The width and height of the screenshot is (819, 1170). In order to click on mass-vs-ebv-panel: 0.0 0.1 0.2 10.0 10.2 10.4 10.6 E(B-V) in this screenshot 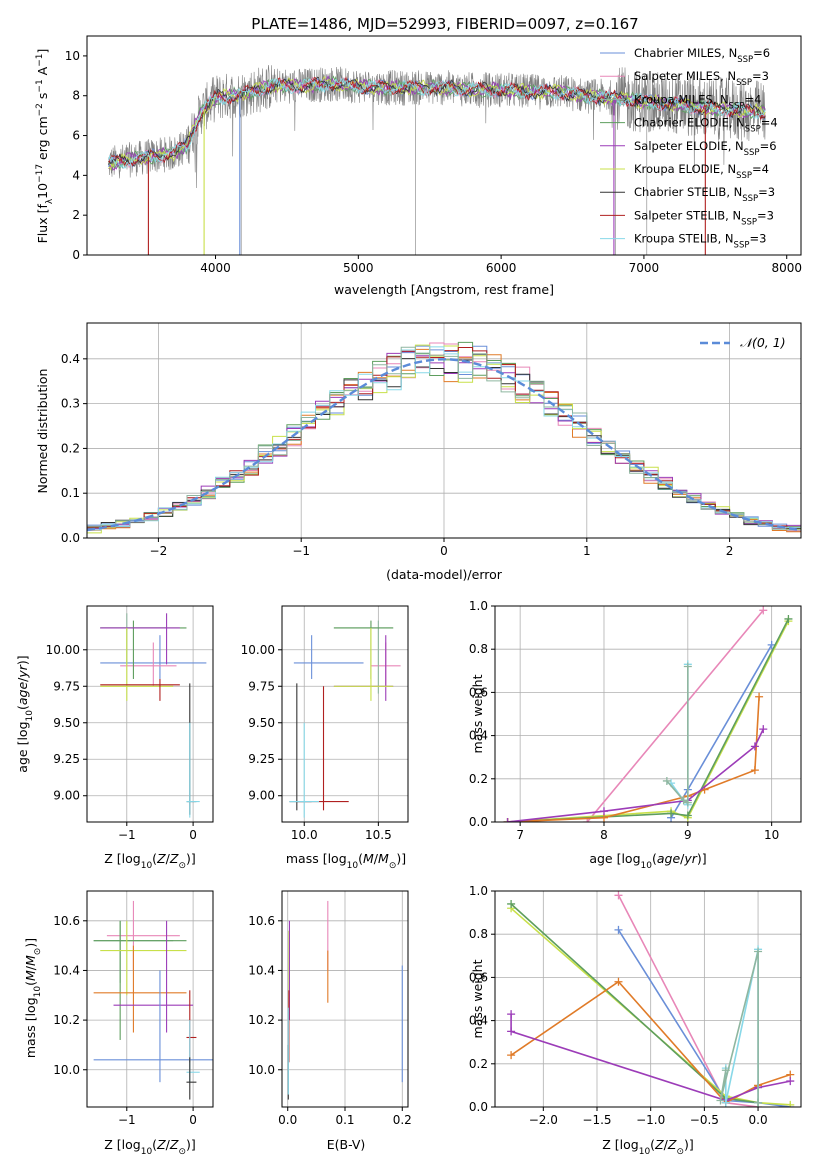, I will do `click(330, 1021)`.